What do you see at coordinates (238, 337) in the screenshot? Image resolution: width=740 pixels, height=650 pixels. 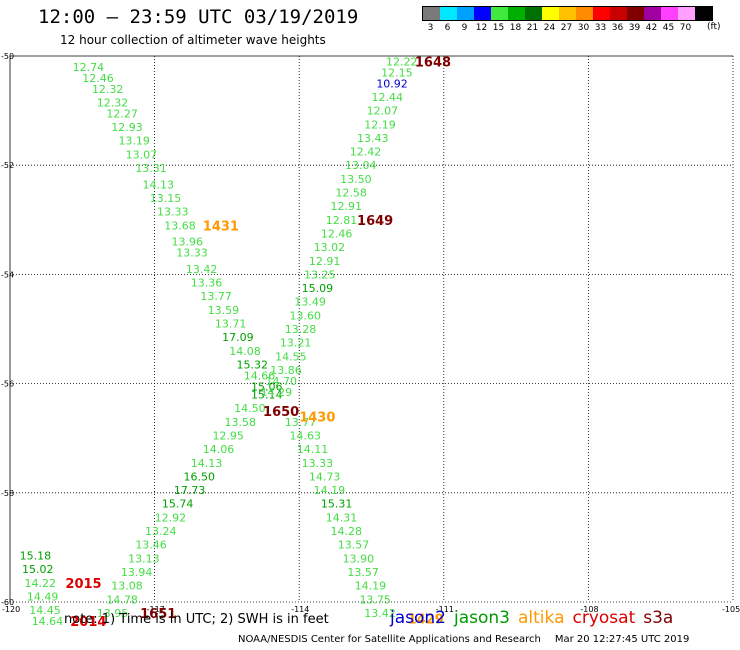 I see `wave-height-value: 17.09` at bounding box center [238, 337].